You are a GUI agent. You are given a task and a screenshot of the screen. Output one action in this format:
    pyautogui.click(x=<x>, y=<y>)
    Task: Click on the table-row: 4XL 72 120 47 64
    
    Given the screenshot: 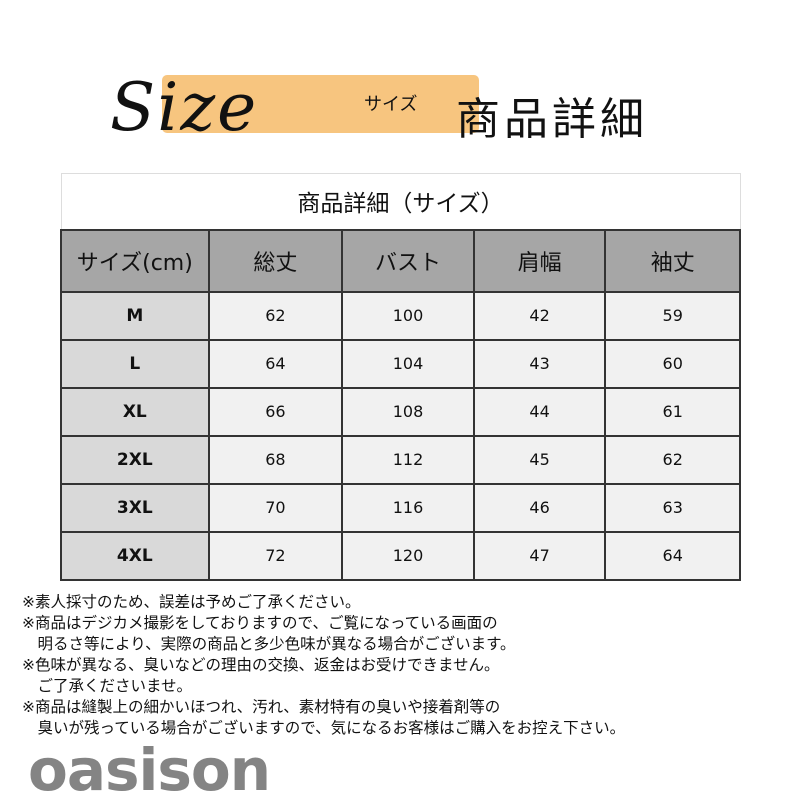 What is the action you would take?
    pyautogui.click(x=400, y=555)
    